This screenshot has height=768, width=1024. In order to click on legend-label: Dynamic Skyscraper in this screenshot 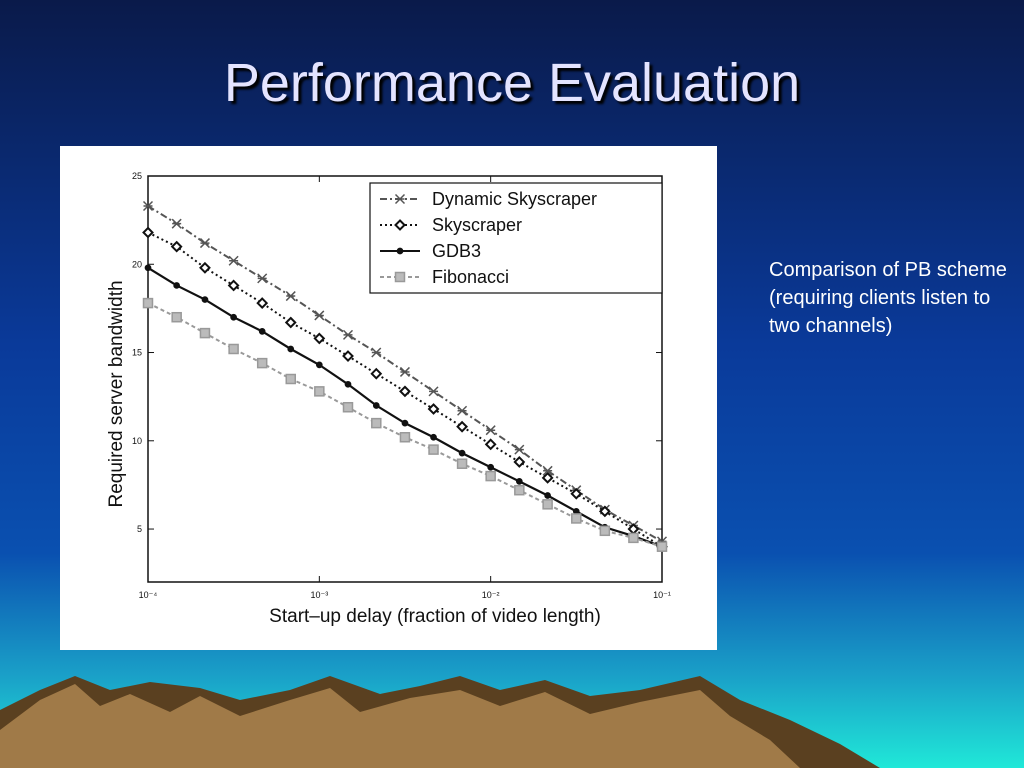, I will do `click(514, 199)`.